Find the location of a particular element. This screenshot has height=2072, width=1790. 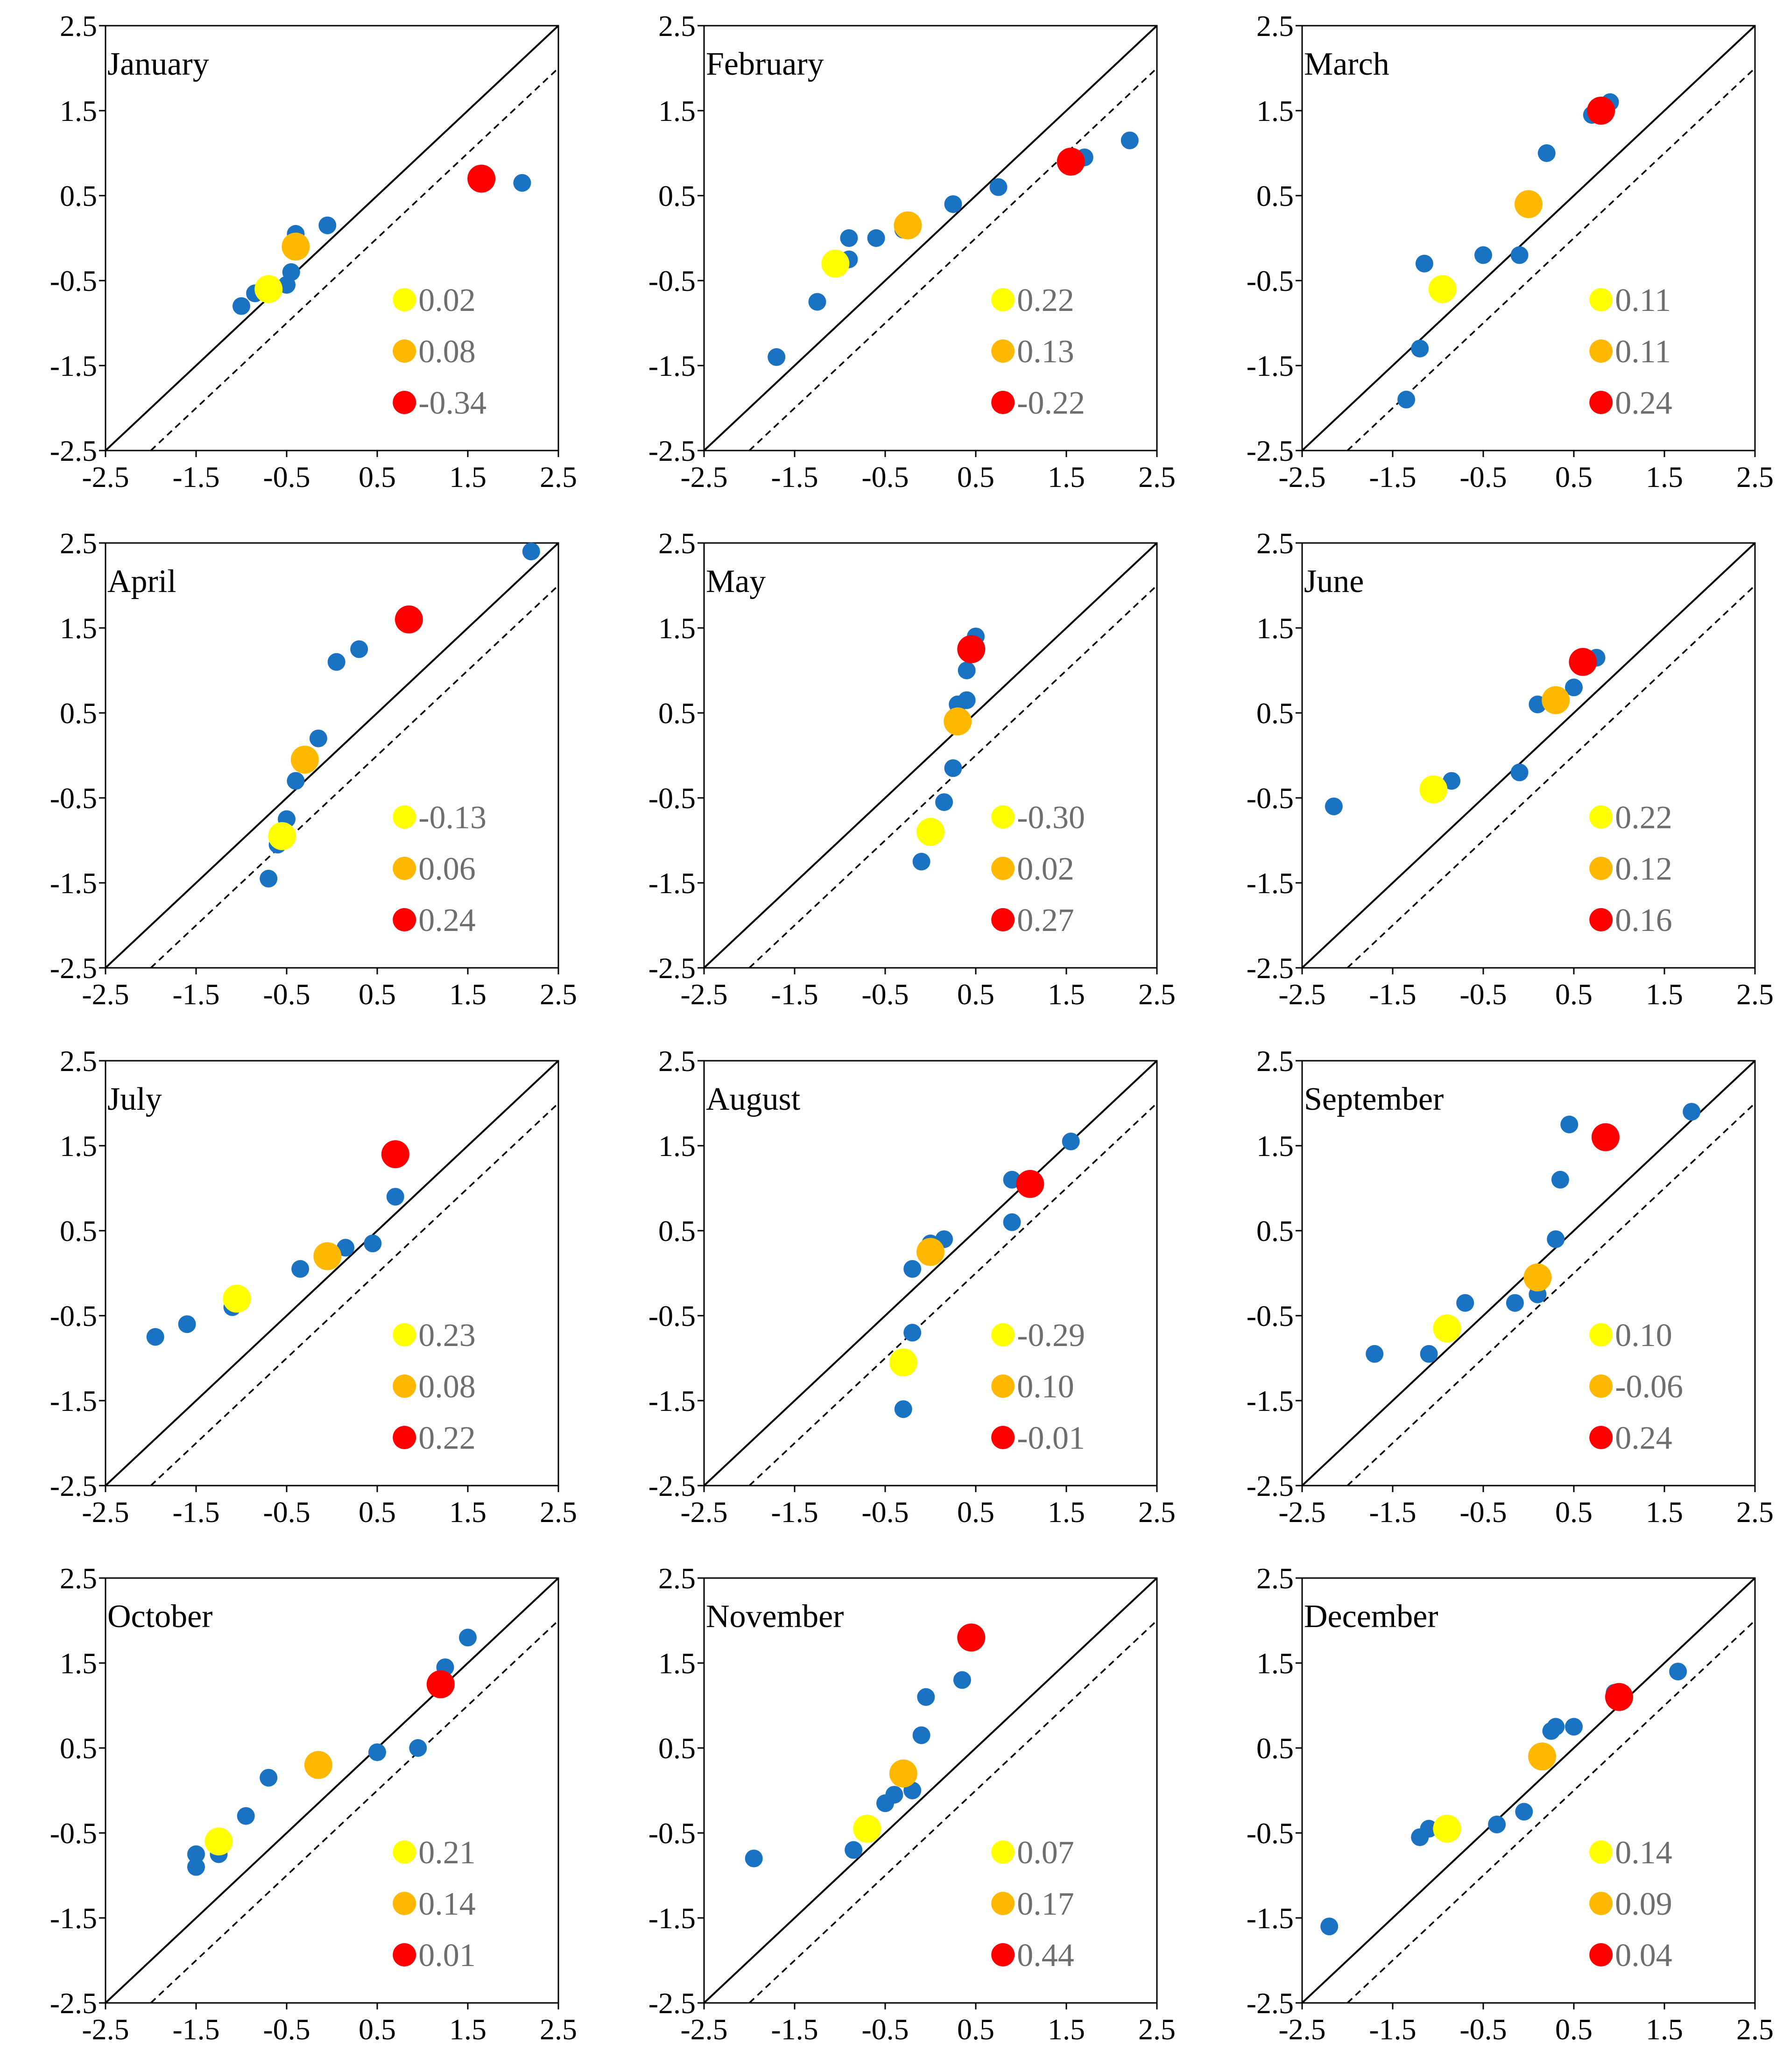

legend-label: 0.12 is located at coordinates (1643, 869).